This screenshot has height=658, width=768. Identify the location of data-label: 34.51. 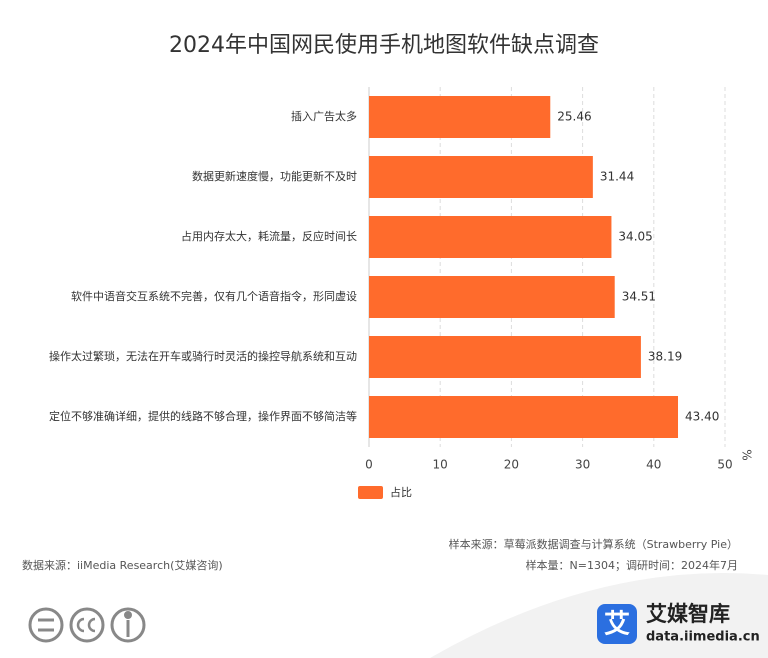
(639, 297).